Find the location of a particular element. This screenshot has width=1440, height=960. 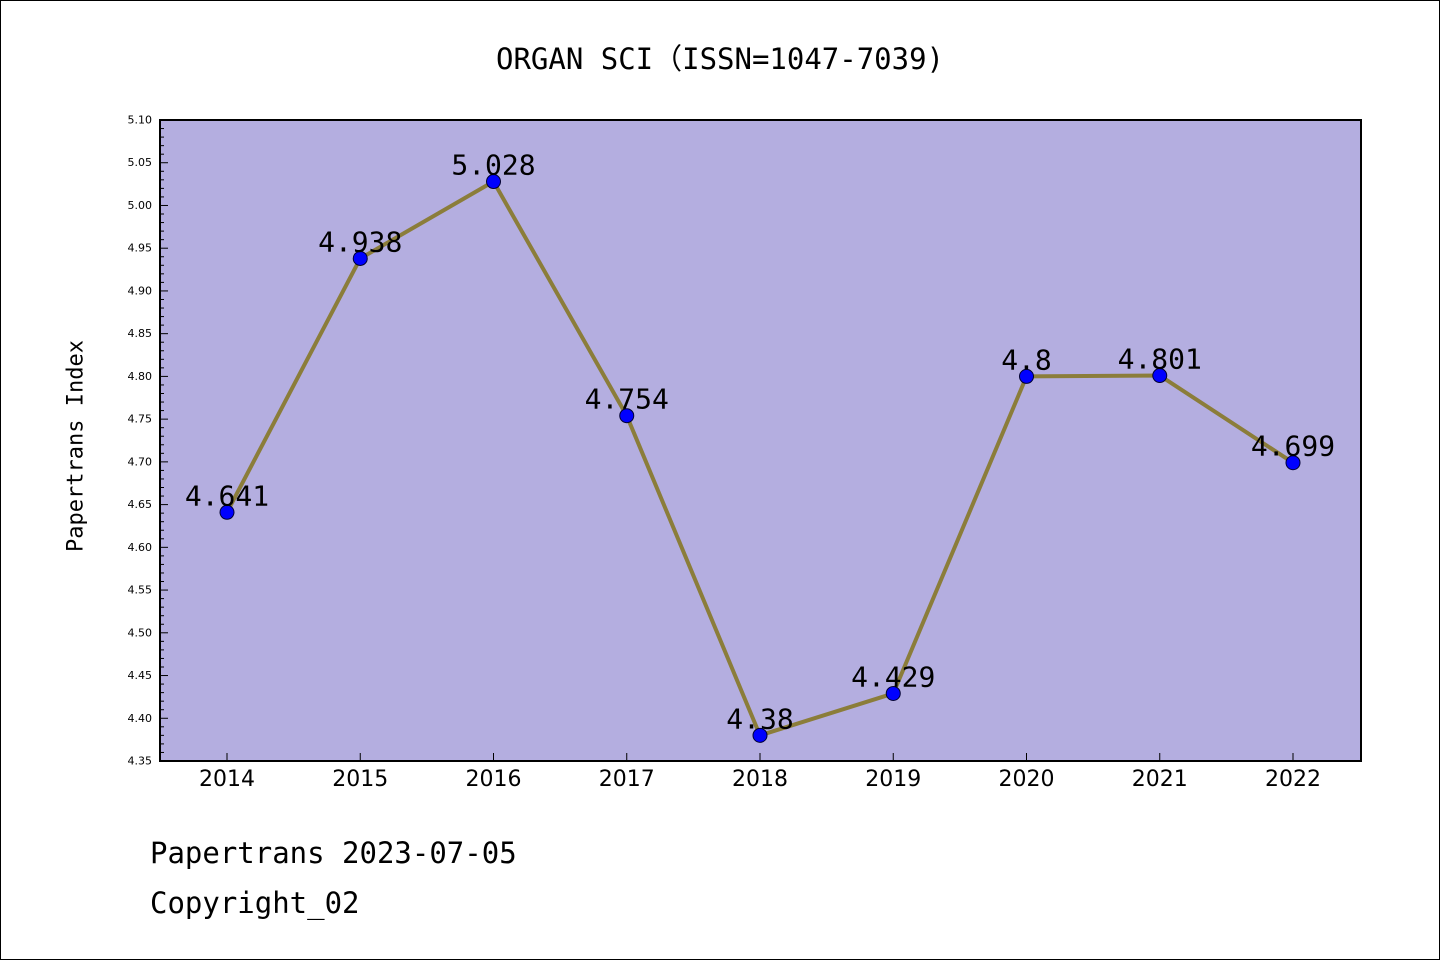

y-axis-label: Papertrans Index is located at coordinates (76, 446).